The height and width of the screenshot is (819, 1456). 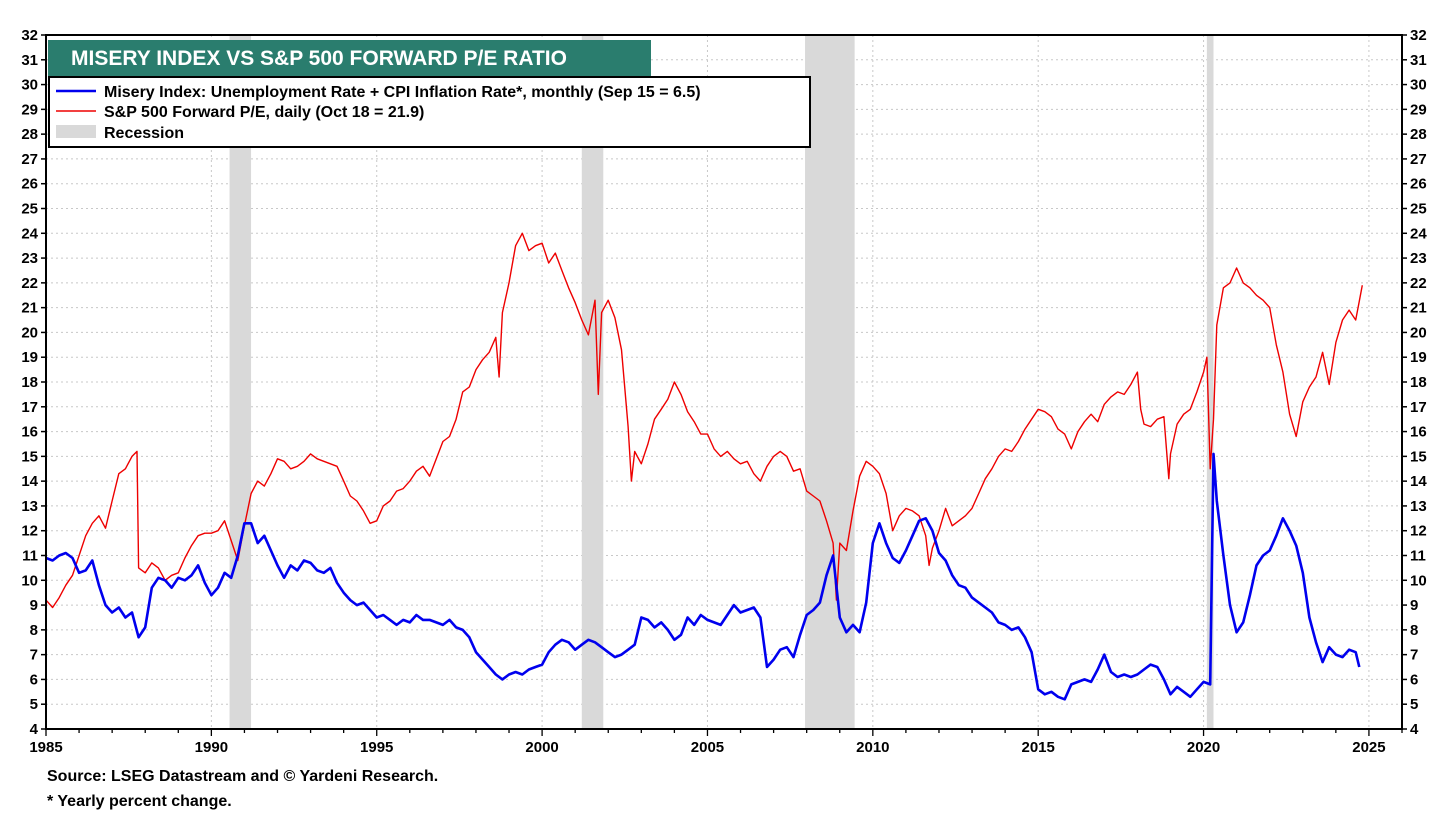 I want to click on y-tick-label-right: 21, so click(x=1418, y=308).